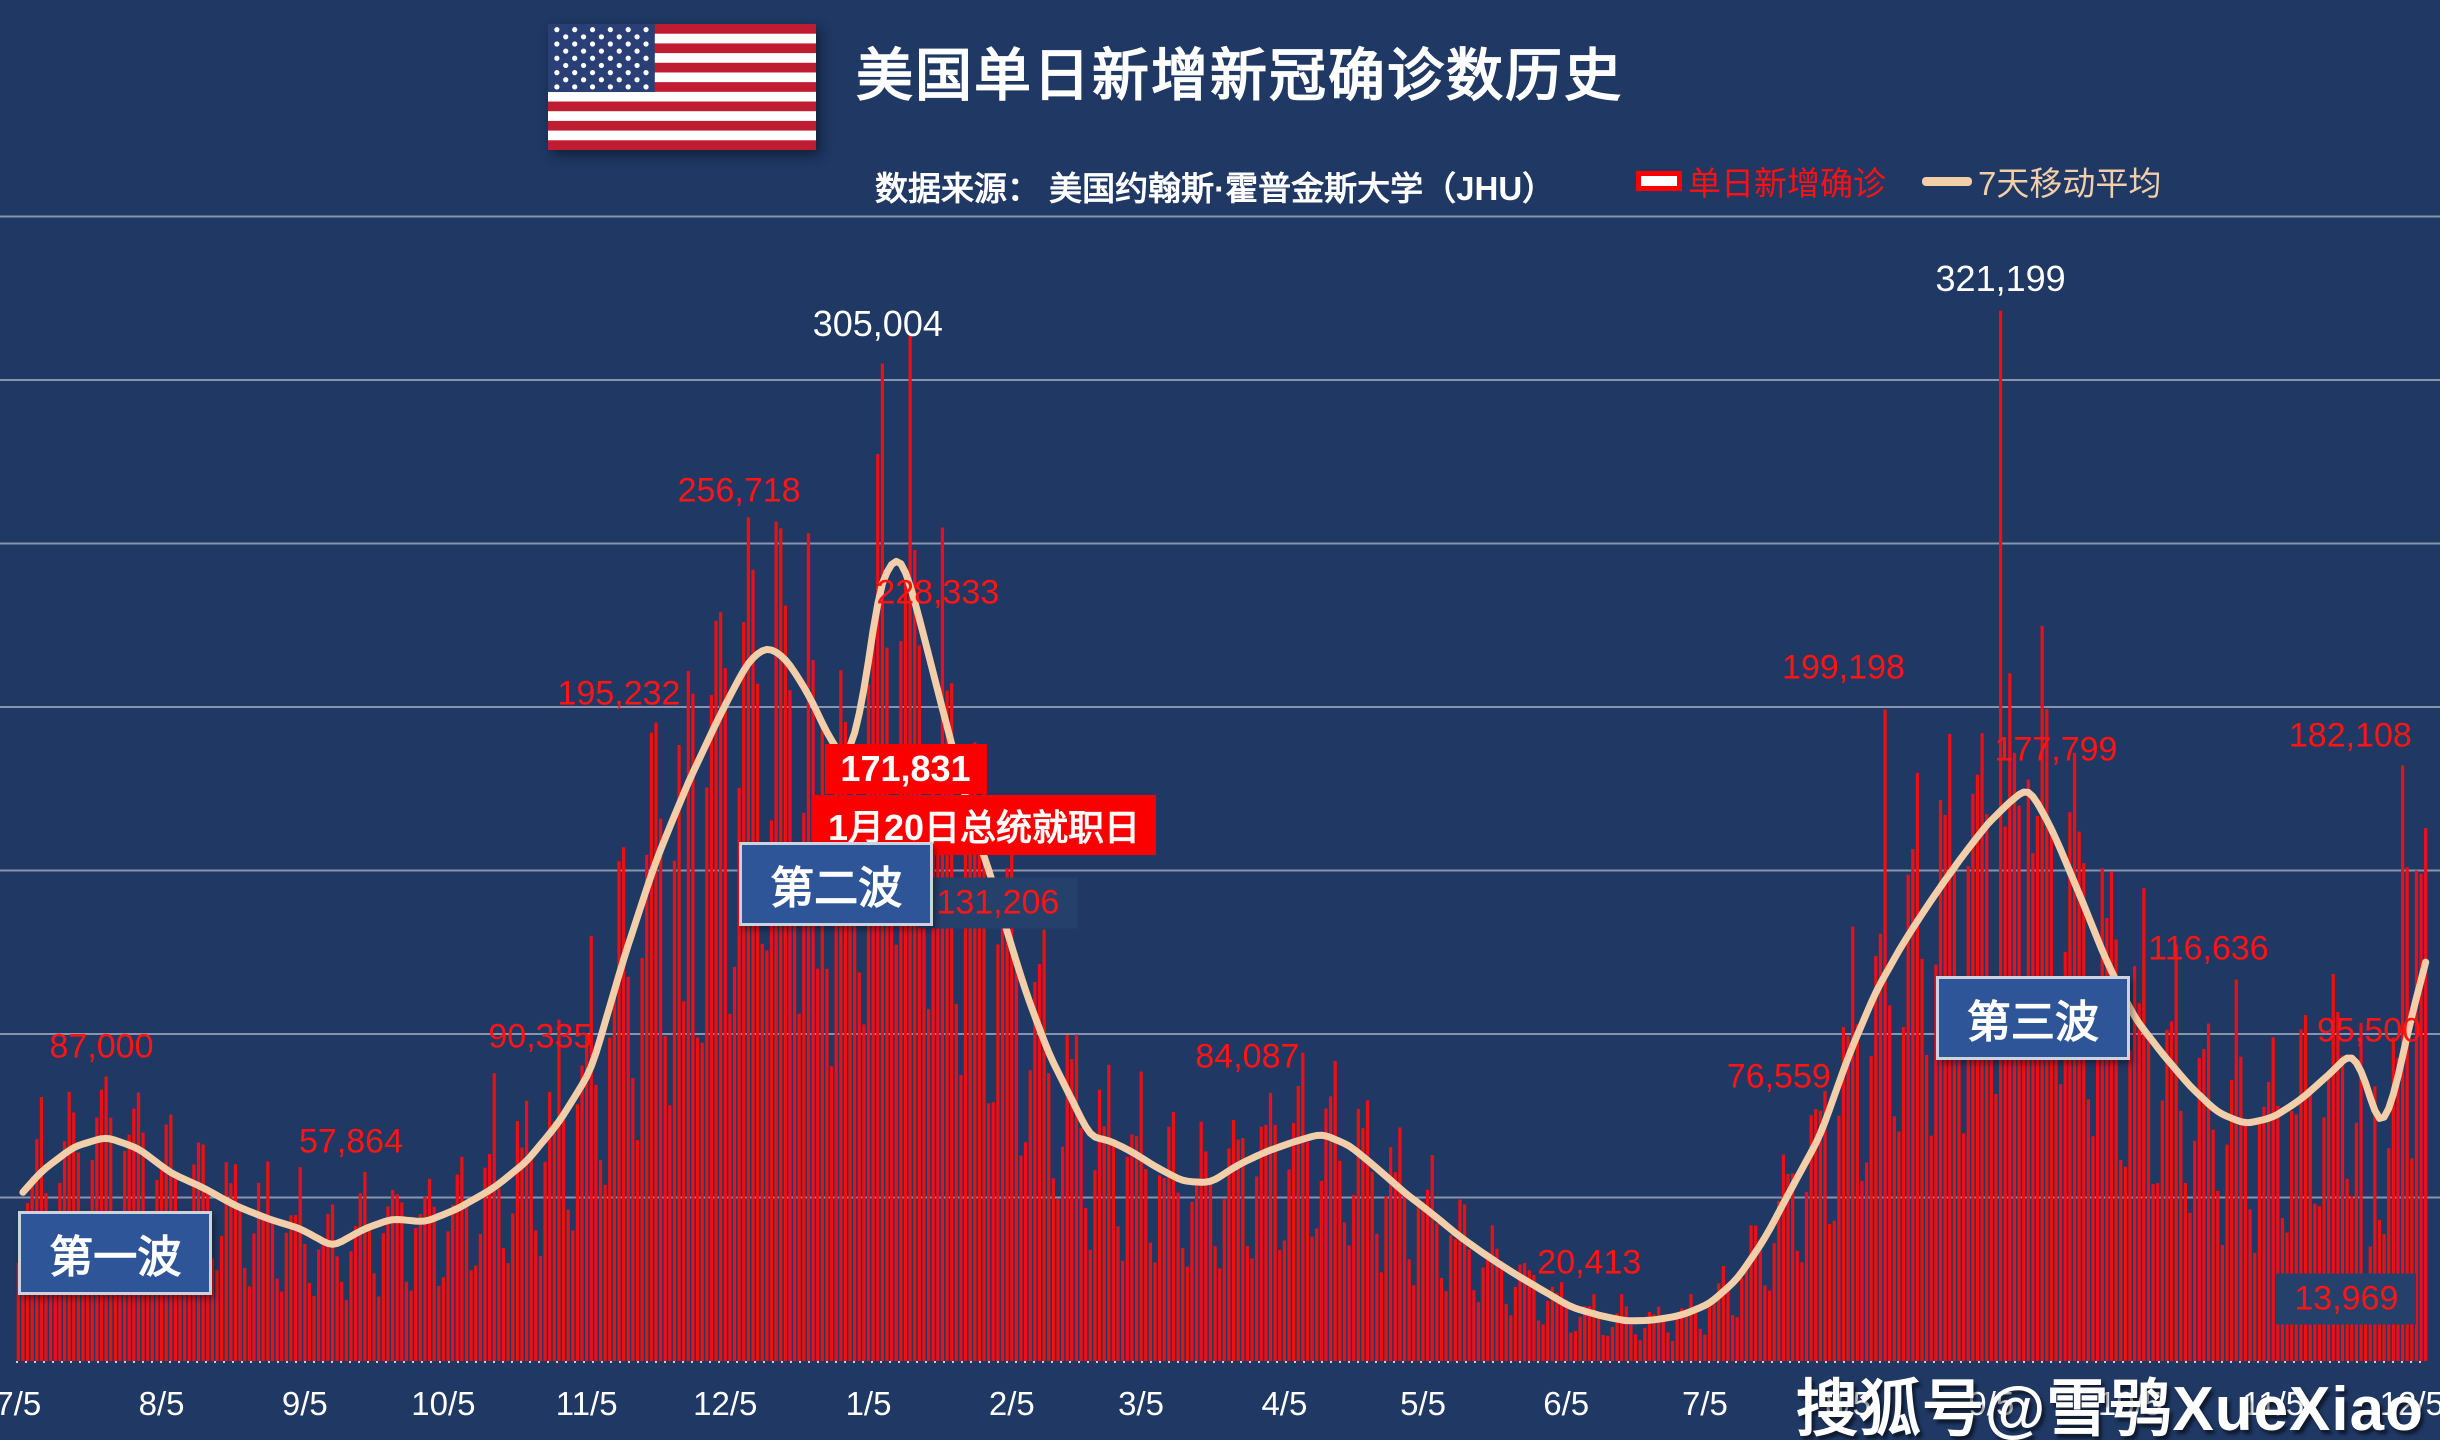  What do you see at coordinates (2346, 1299) in the screenshot?
I see `value-annotation: 13,969` at bounding box center [2346, 1299].